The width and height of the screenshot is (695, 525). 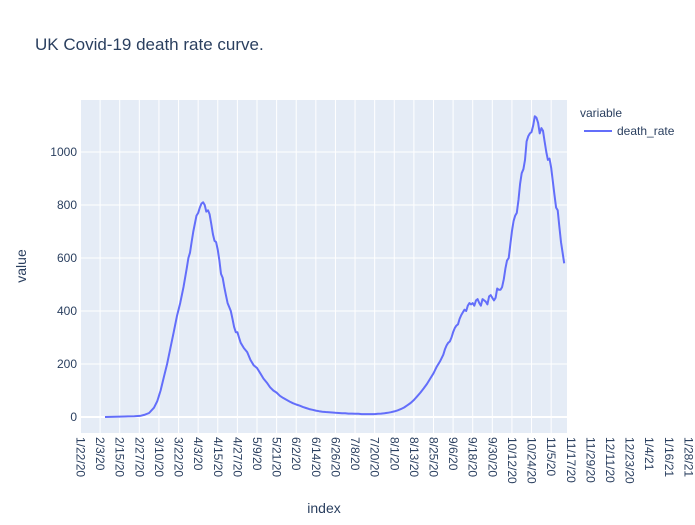 I want to click on x-tick-label: 8/1/20, so click(x=394, y=454).